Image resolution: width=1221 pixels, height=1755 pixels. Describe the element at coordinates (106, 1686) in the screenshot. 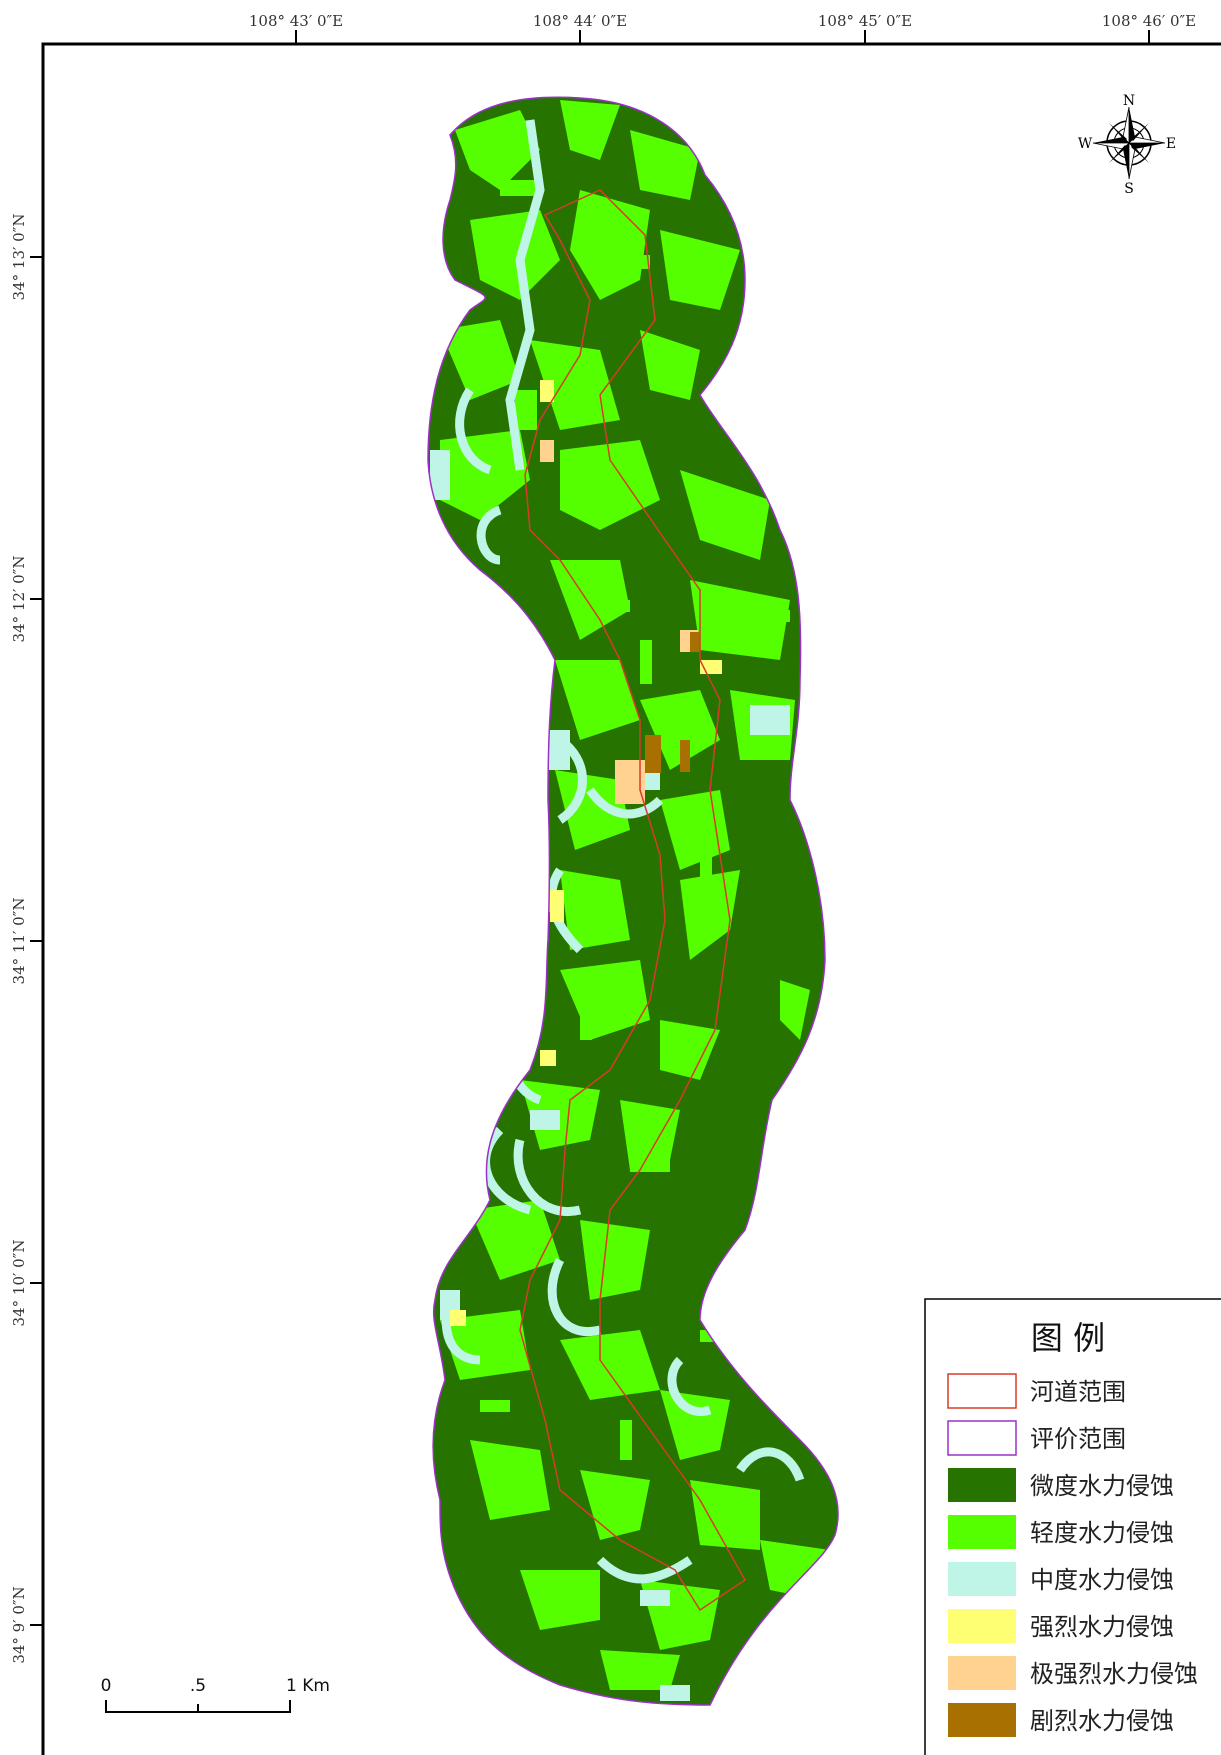

I see `scale-label: 0` at that location.